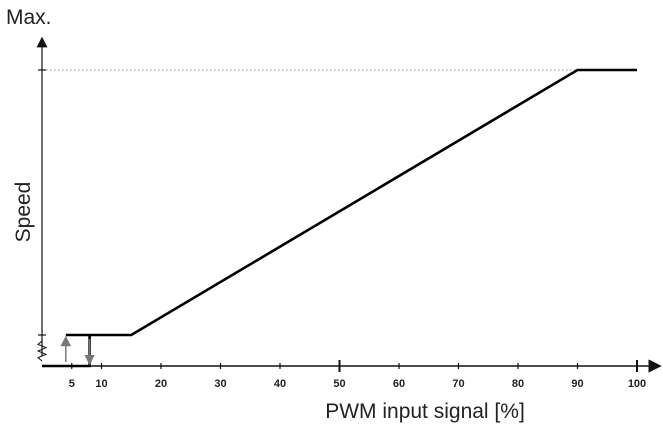 This screenshot has width=663, height=430. Describe the element at coordinates (220, 384) in the screenshot. I see `x-tick-label-30: 30` at that location.